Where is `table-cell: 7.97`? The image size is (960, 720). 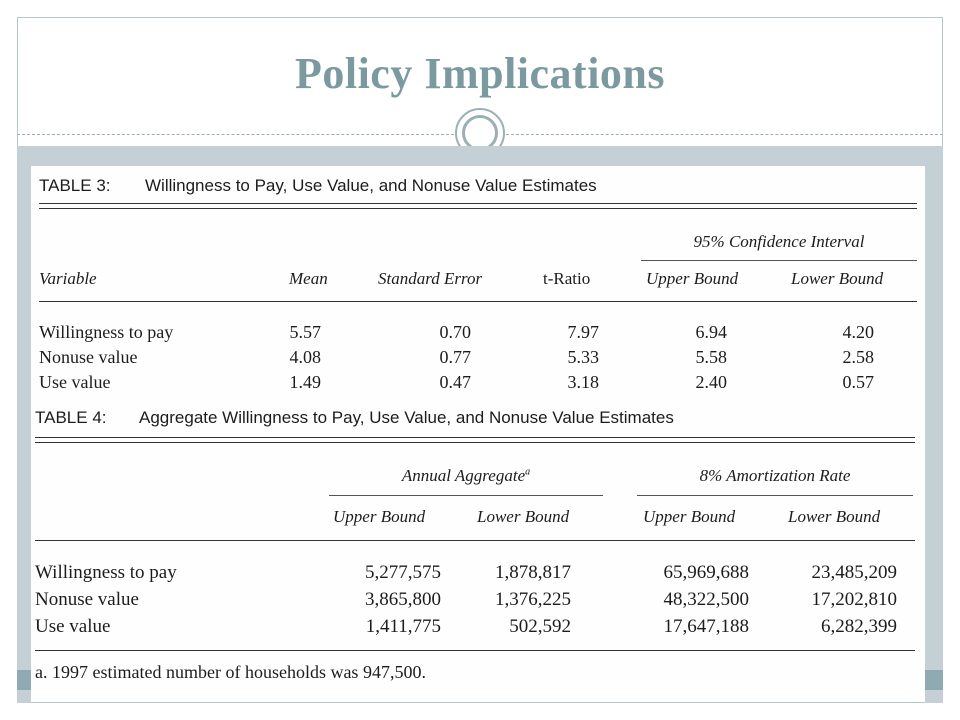 table-cell: 7.97 is located at coordinates (583, 332).